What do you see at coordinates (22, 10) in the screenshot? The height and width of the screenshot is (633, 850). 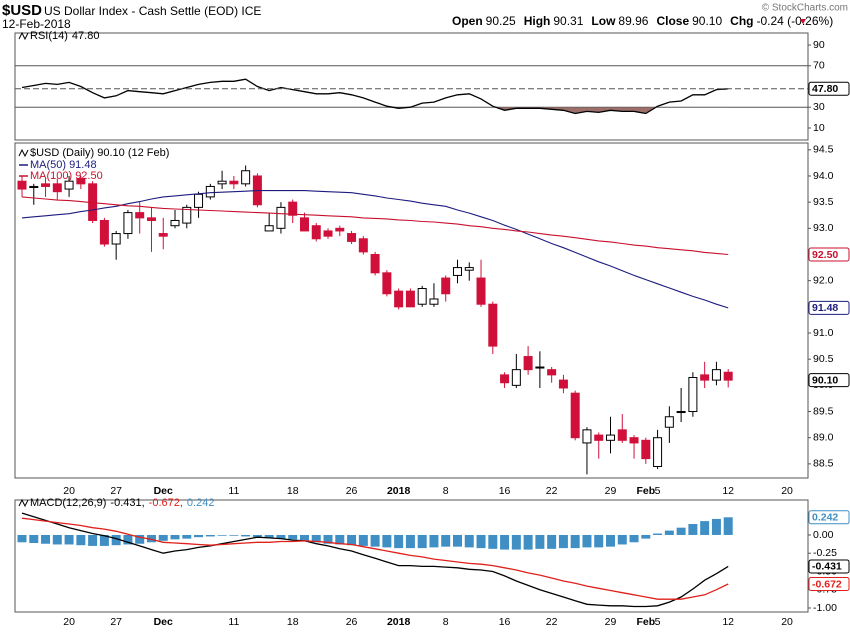 I see `symbol: $USD` at bounding box center [22, 10].